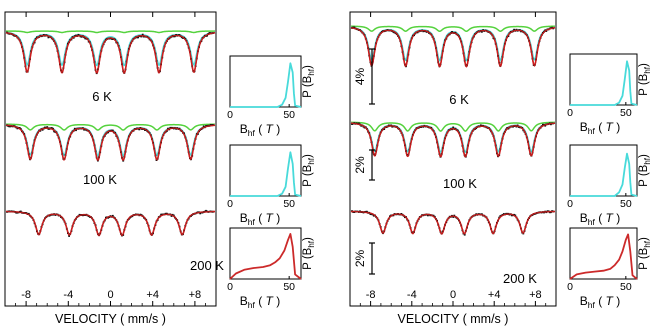  What do you see at coordinates (360, 258) in the screenshot?
I see `scale-bar-label: 2%` at bounding box center [360, 258].